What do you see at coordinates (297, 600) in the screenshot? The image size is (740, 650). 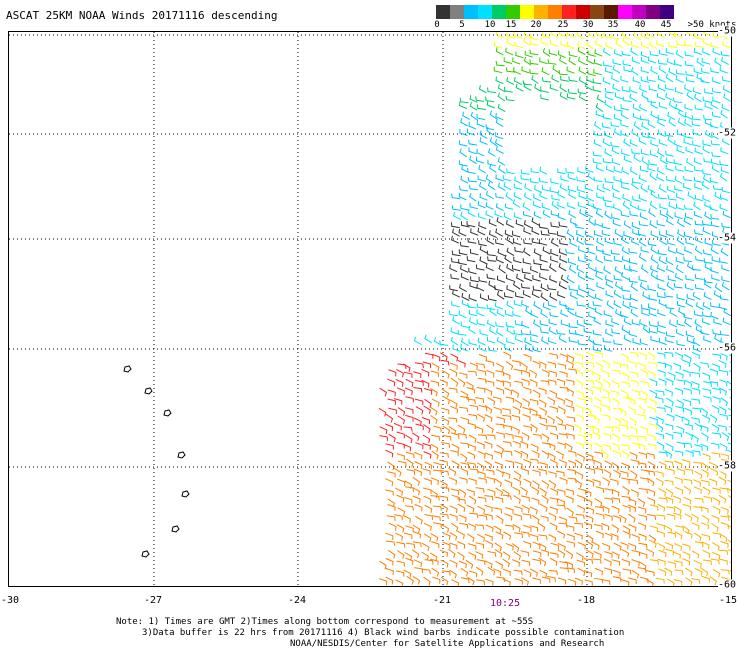 I see `lon-label-24: -24` at bounding box center [297, 600].